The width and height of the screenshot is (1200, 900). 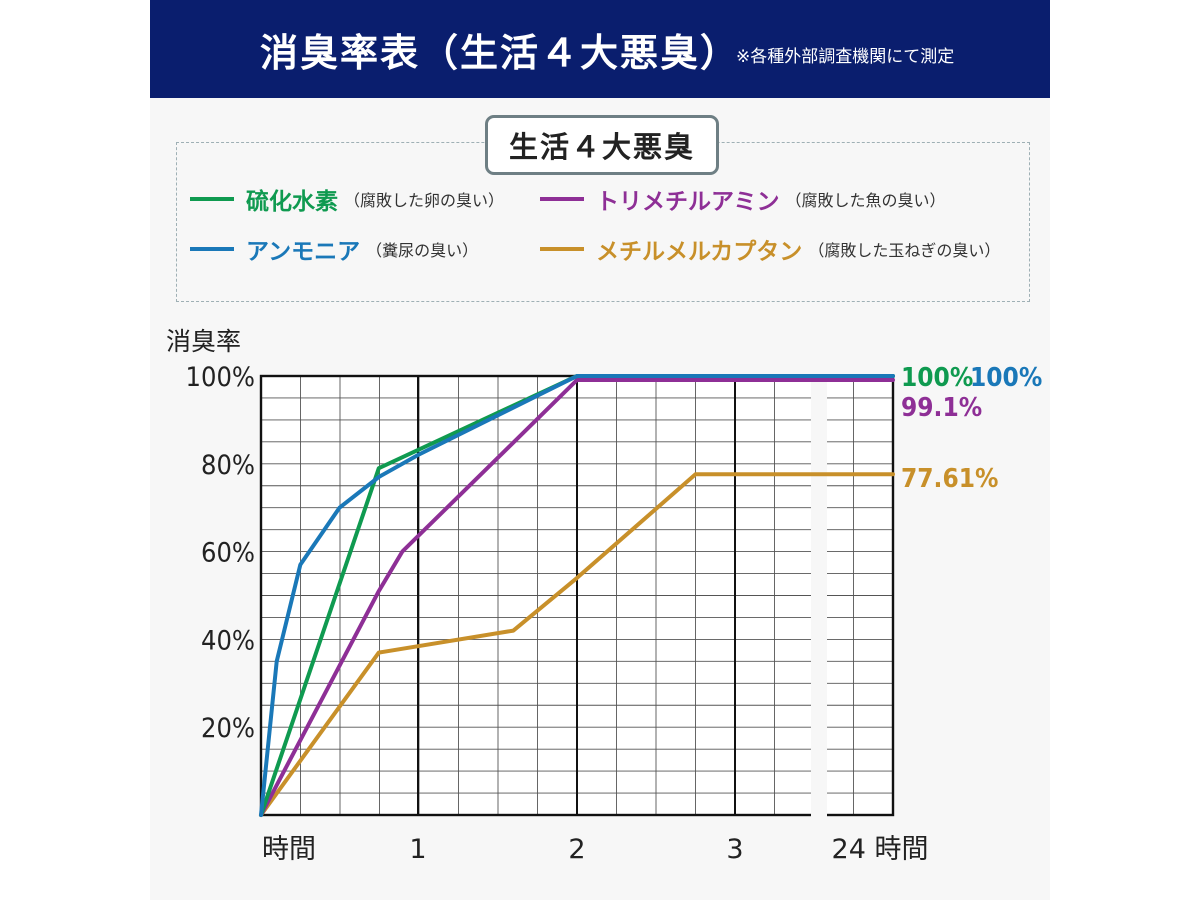 What do you see at coordinates (734, 849) in the screenshot?
I see `x-tick-label: 3` at bounding box center [734, 849].